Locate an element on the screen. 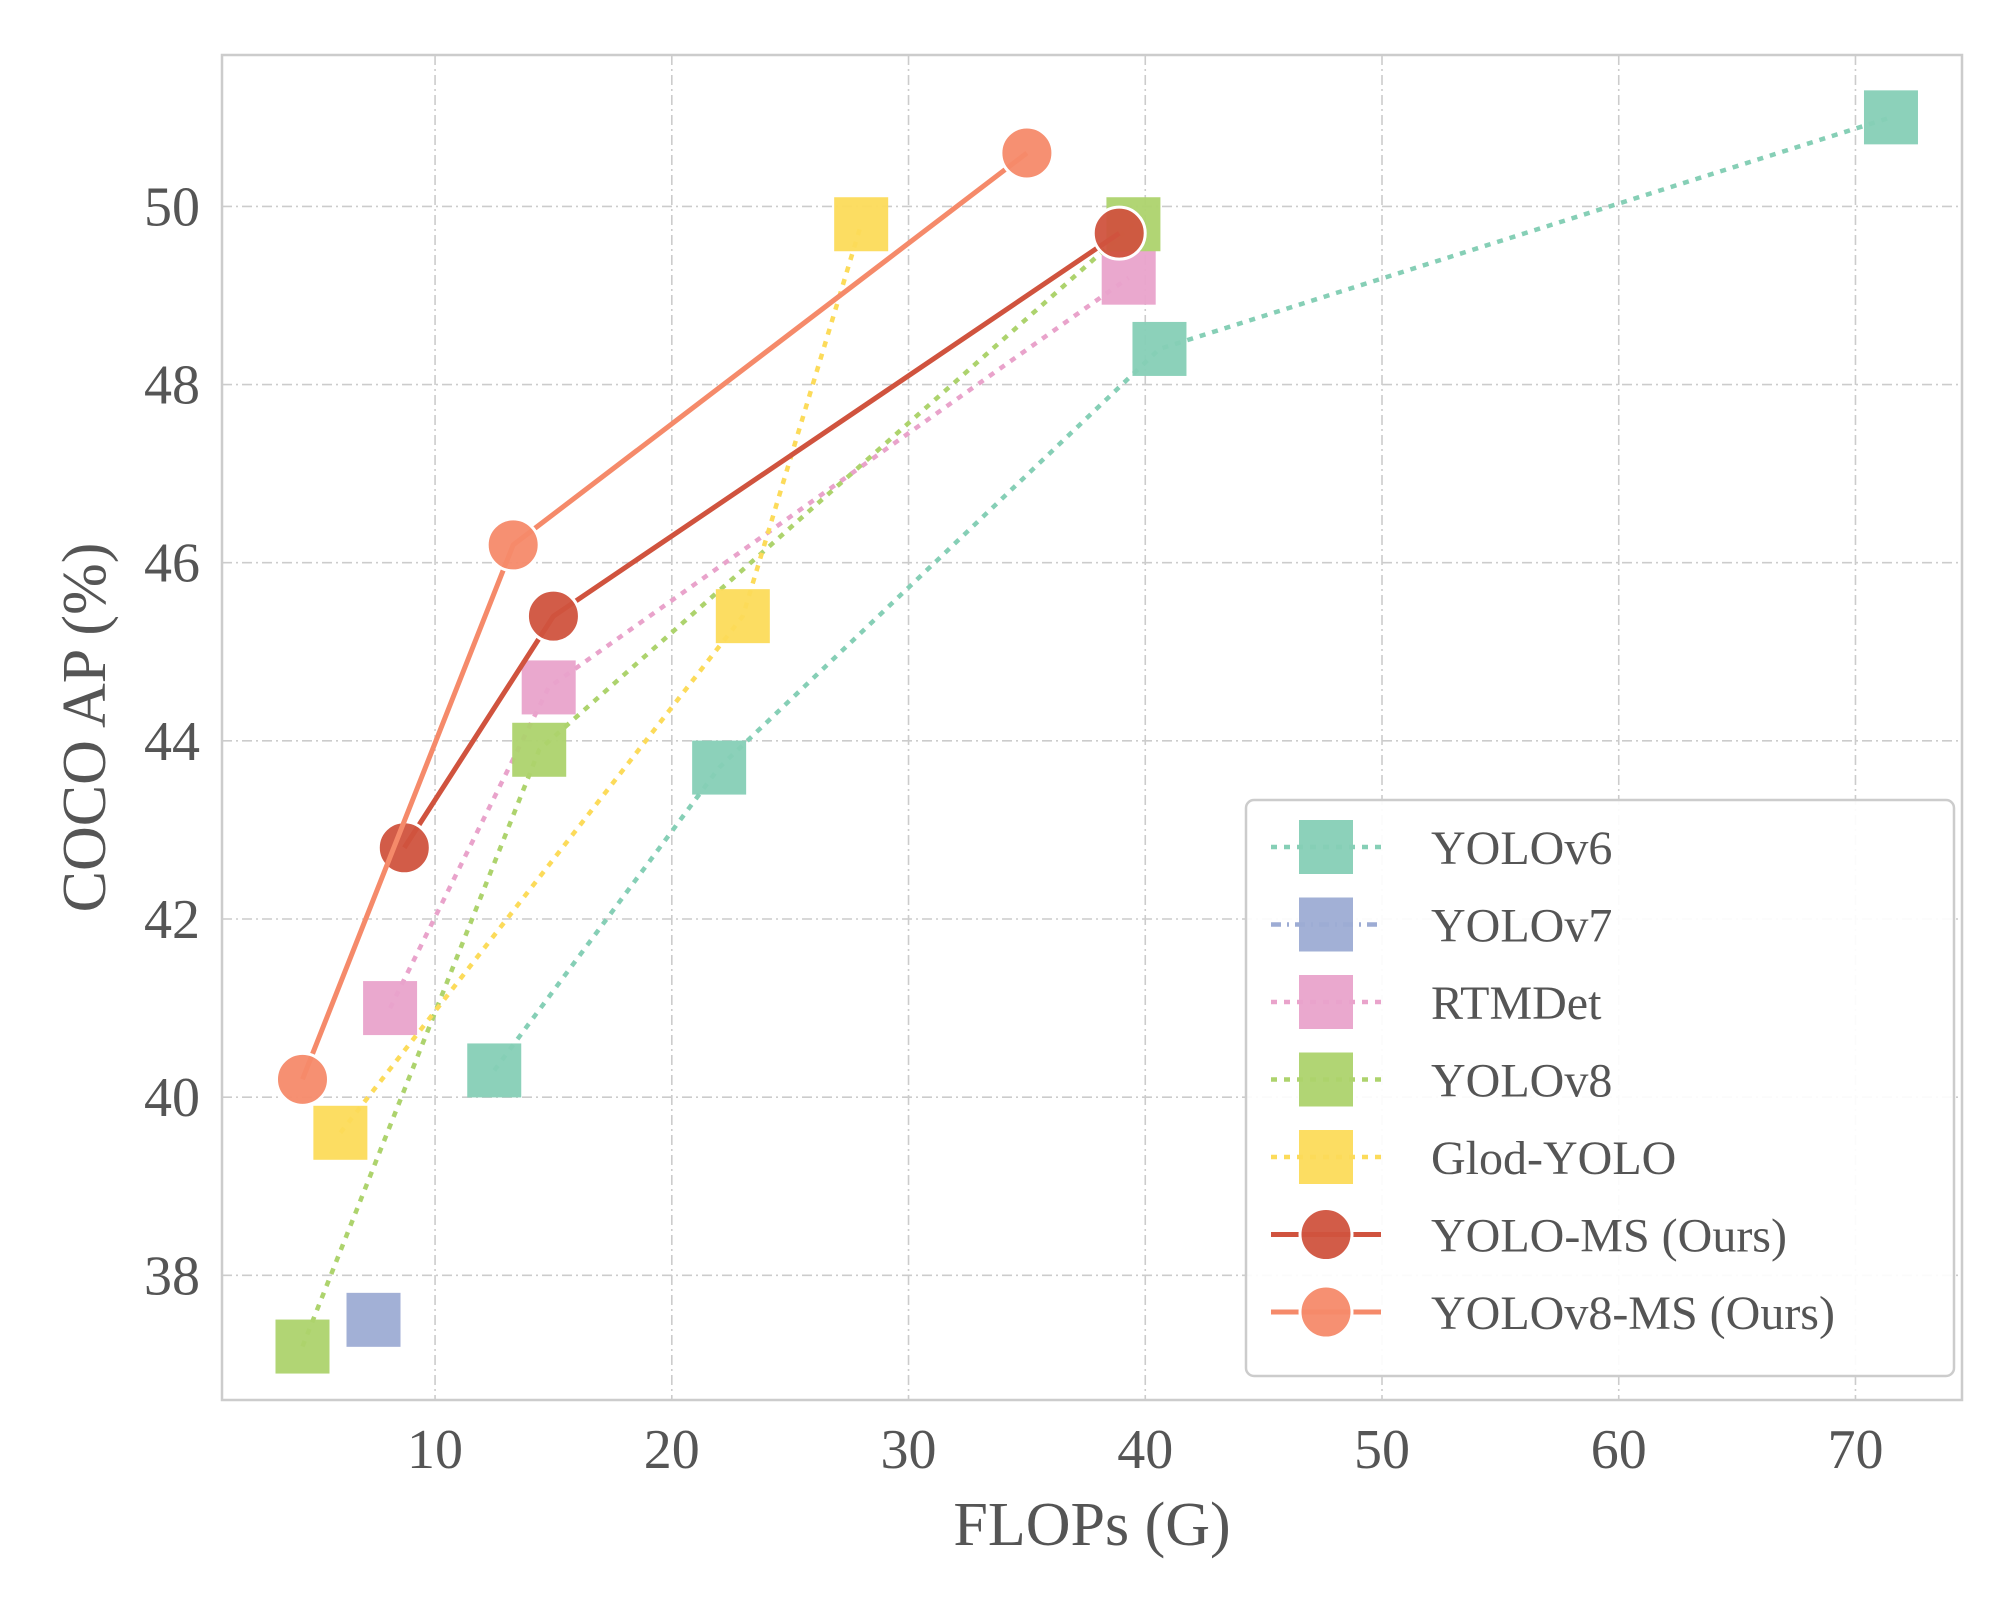 The image size is (2000, 1605). legend-item: Glod-YOLO is located at coordinates (1473, 1157).